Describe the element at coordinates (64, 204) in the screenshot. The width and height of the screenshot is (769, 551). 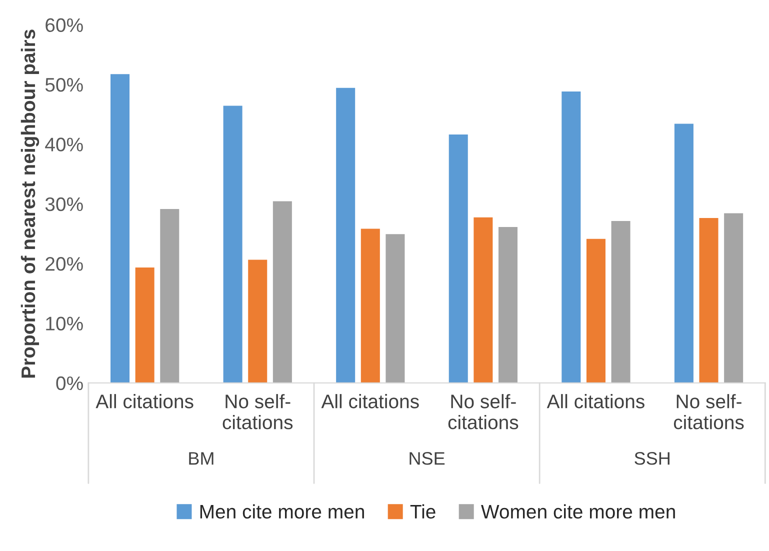
I see `y-tick-label: 30%` at that location.